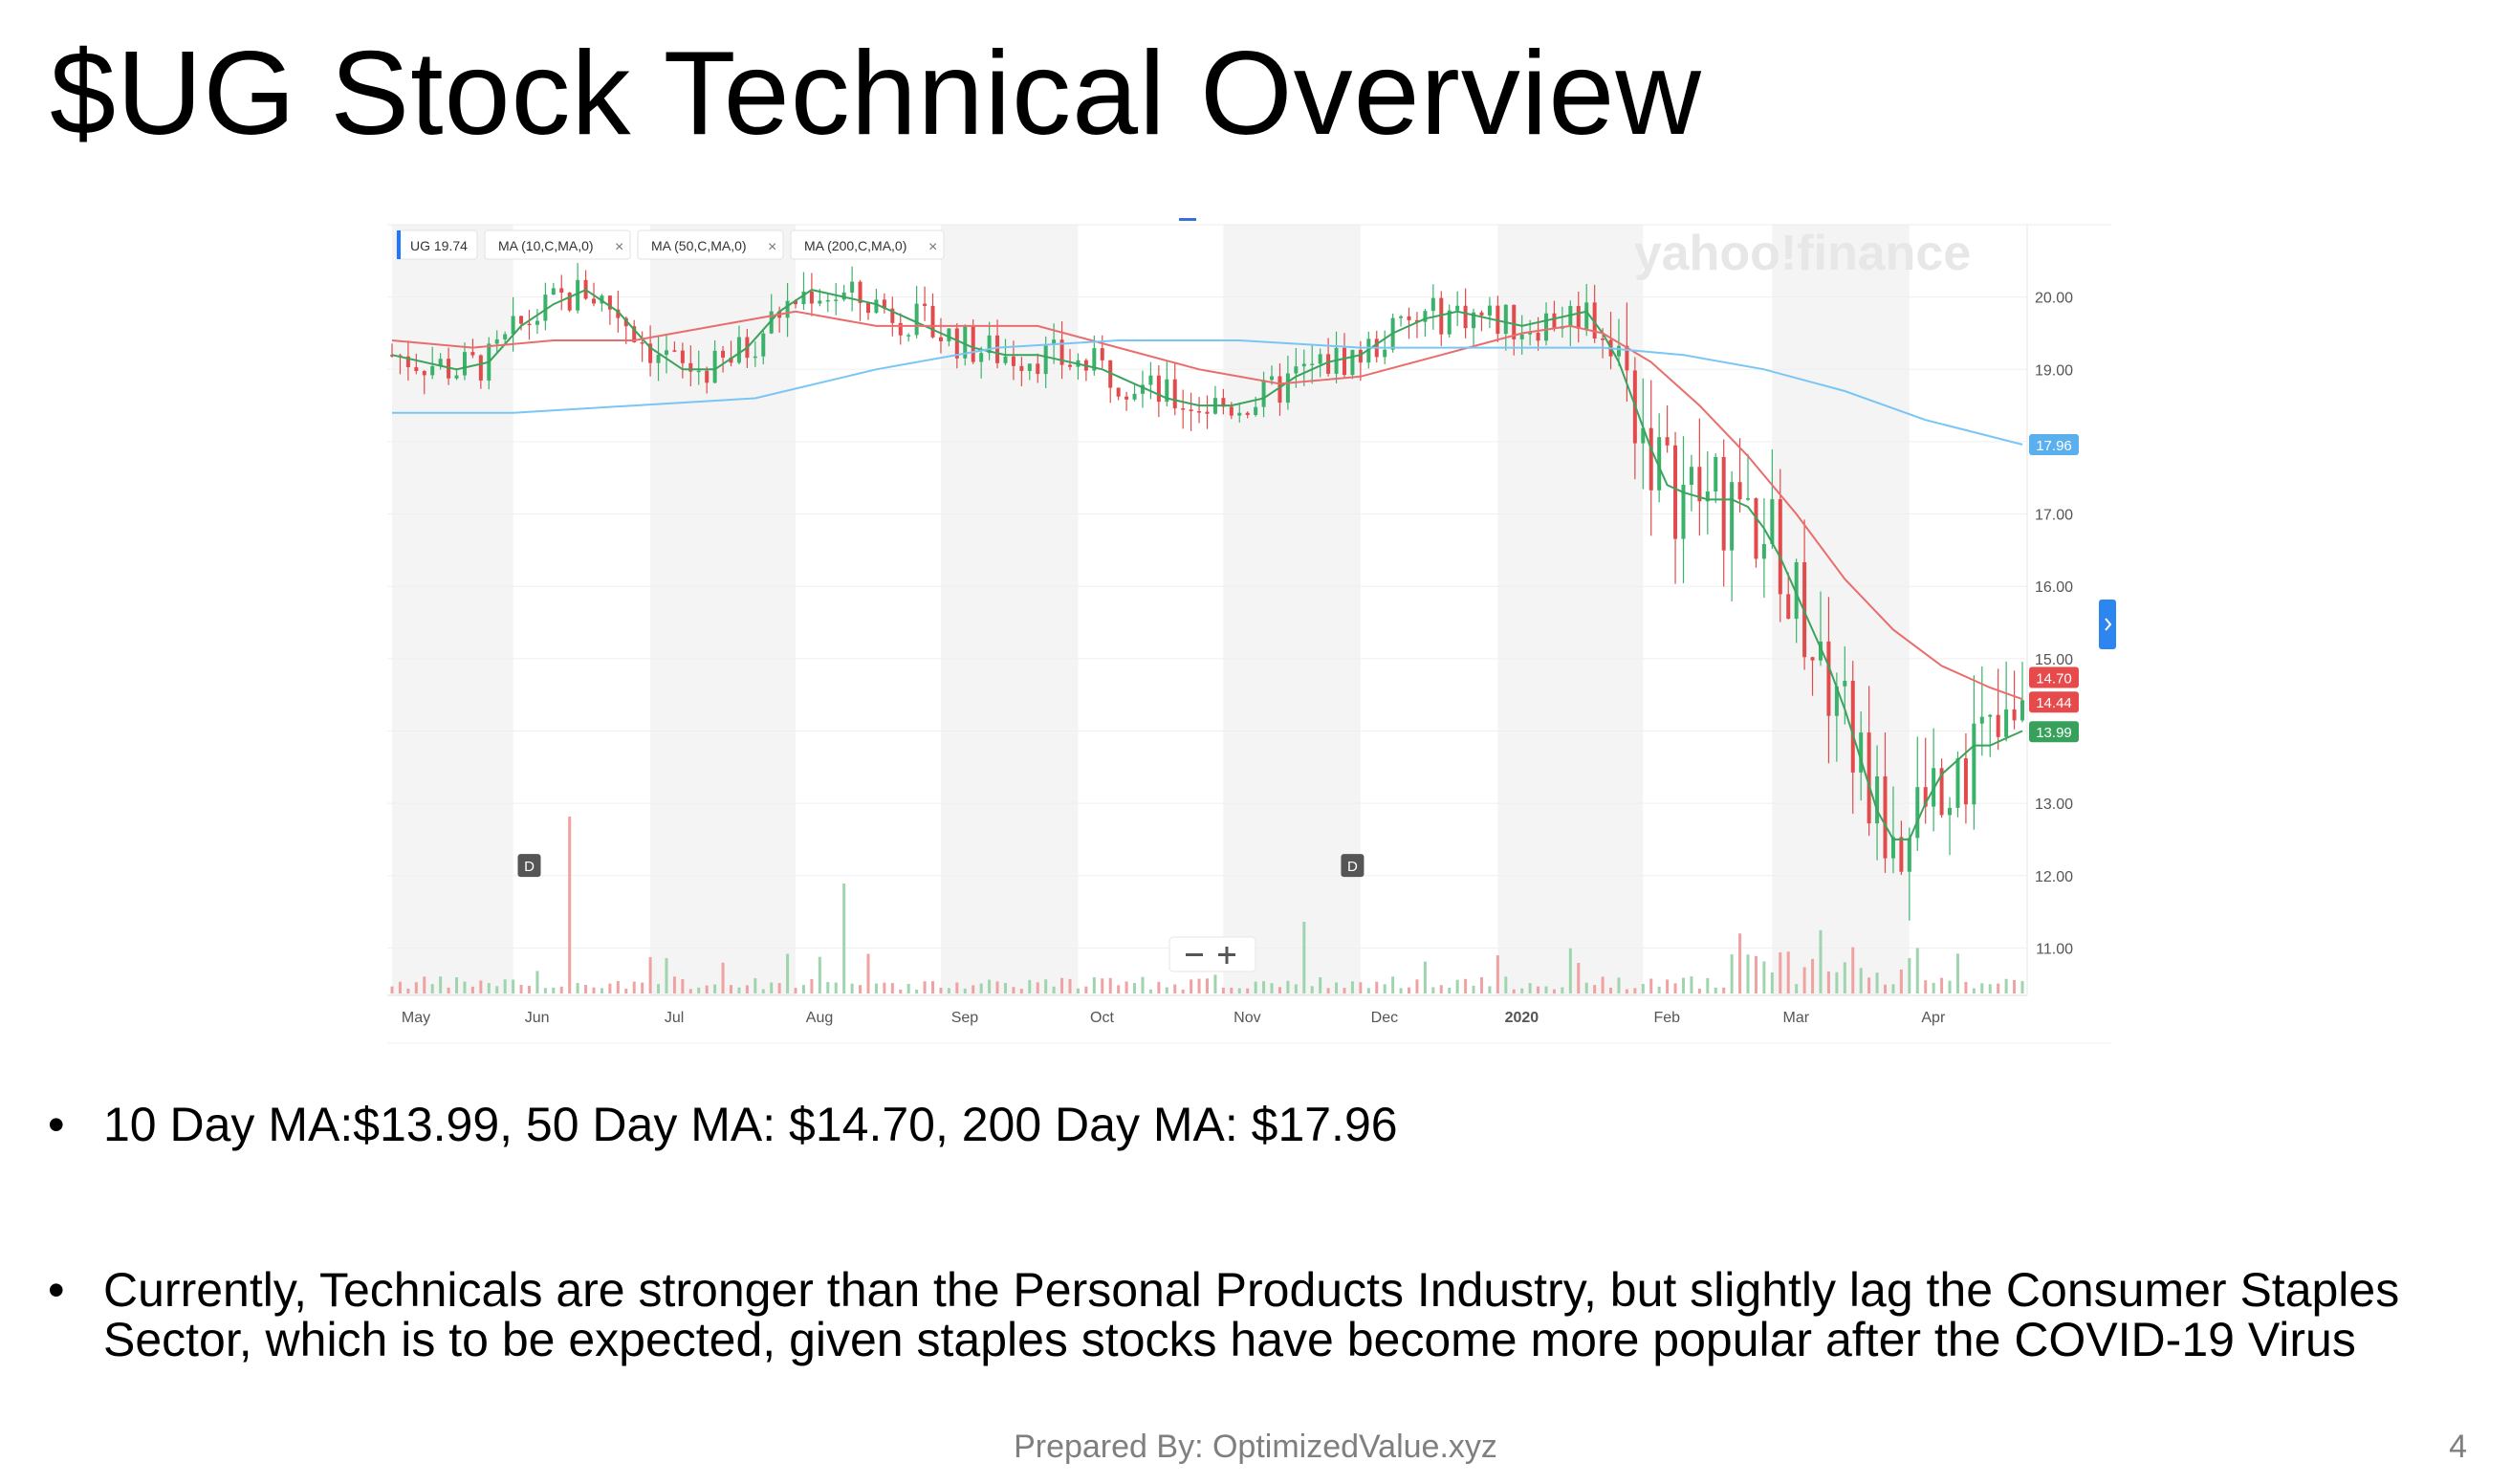  I want to click on x-tick-label: Jun, so click(537, 1018).